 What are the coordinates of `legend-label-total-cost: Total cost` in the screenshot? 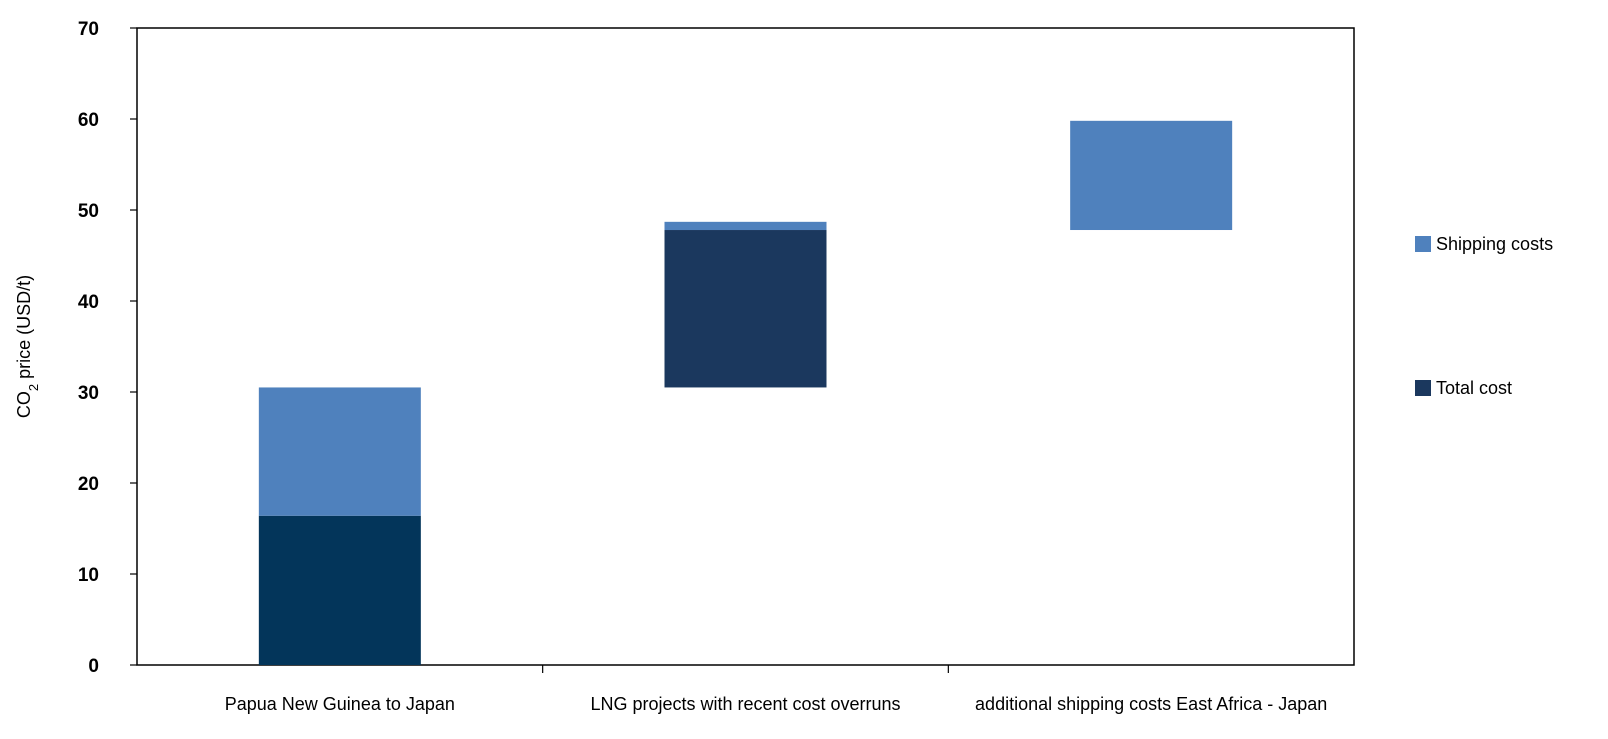 It's located at (1474, 388).